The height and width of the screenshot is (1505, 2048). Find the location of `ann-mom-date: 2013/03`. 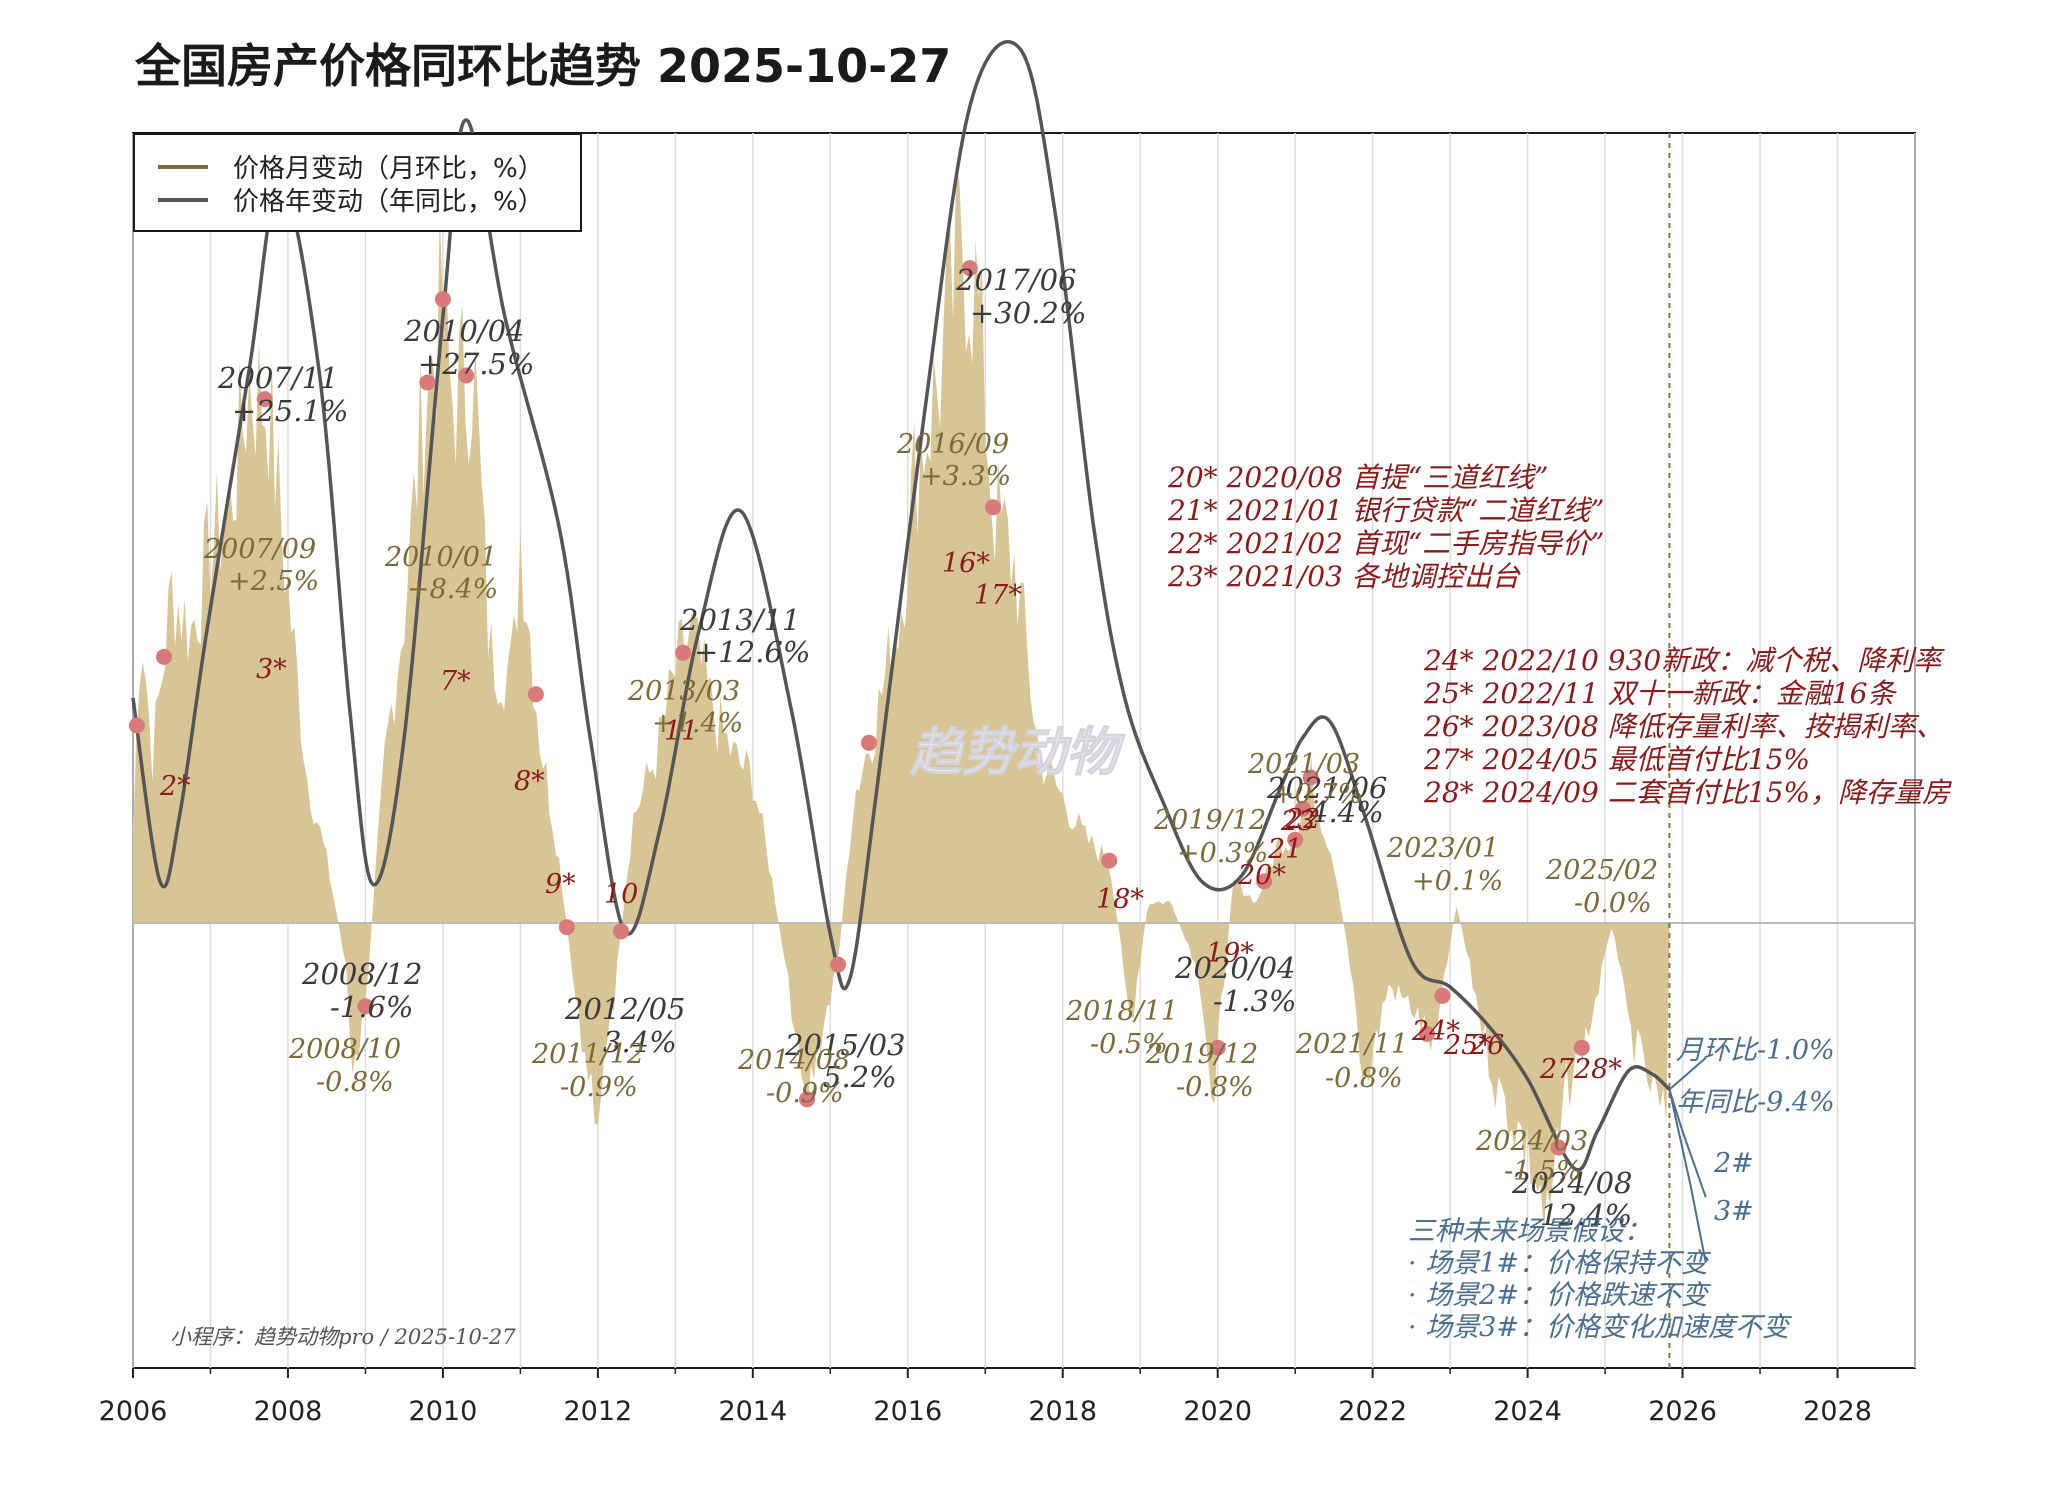

ann-mom-date: 2013/03 is located at coordinates (683, 691).